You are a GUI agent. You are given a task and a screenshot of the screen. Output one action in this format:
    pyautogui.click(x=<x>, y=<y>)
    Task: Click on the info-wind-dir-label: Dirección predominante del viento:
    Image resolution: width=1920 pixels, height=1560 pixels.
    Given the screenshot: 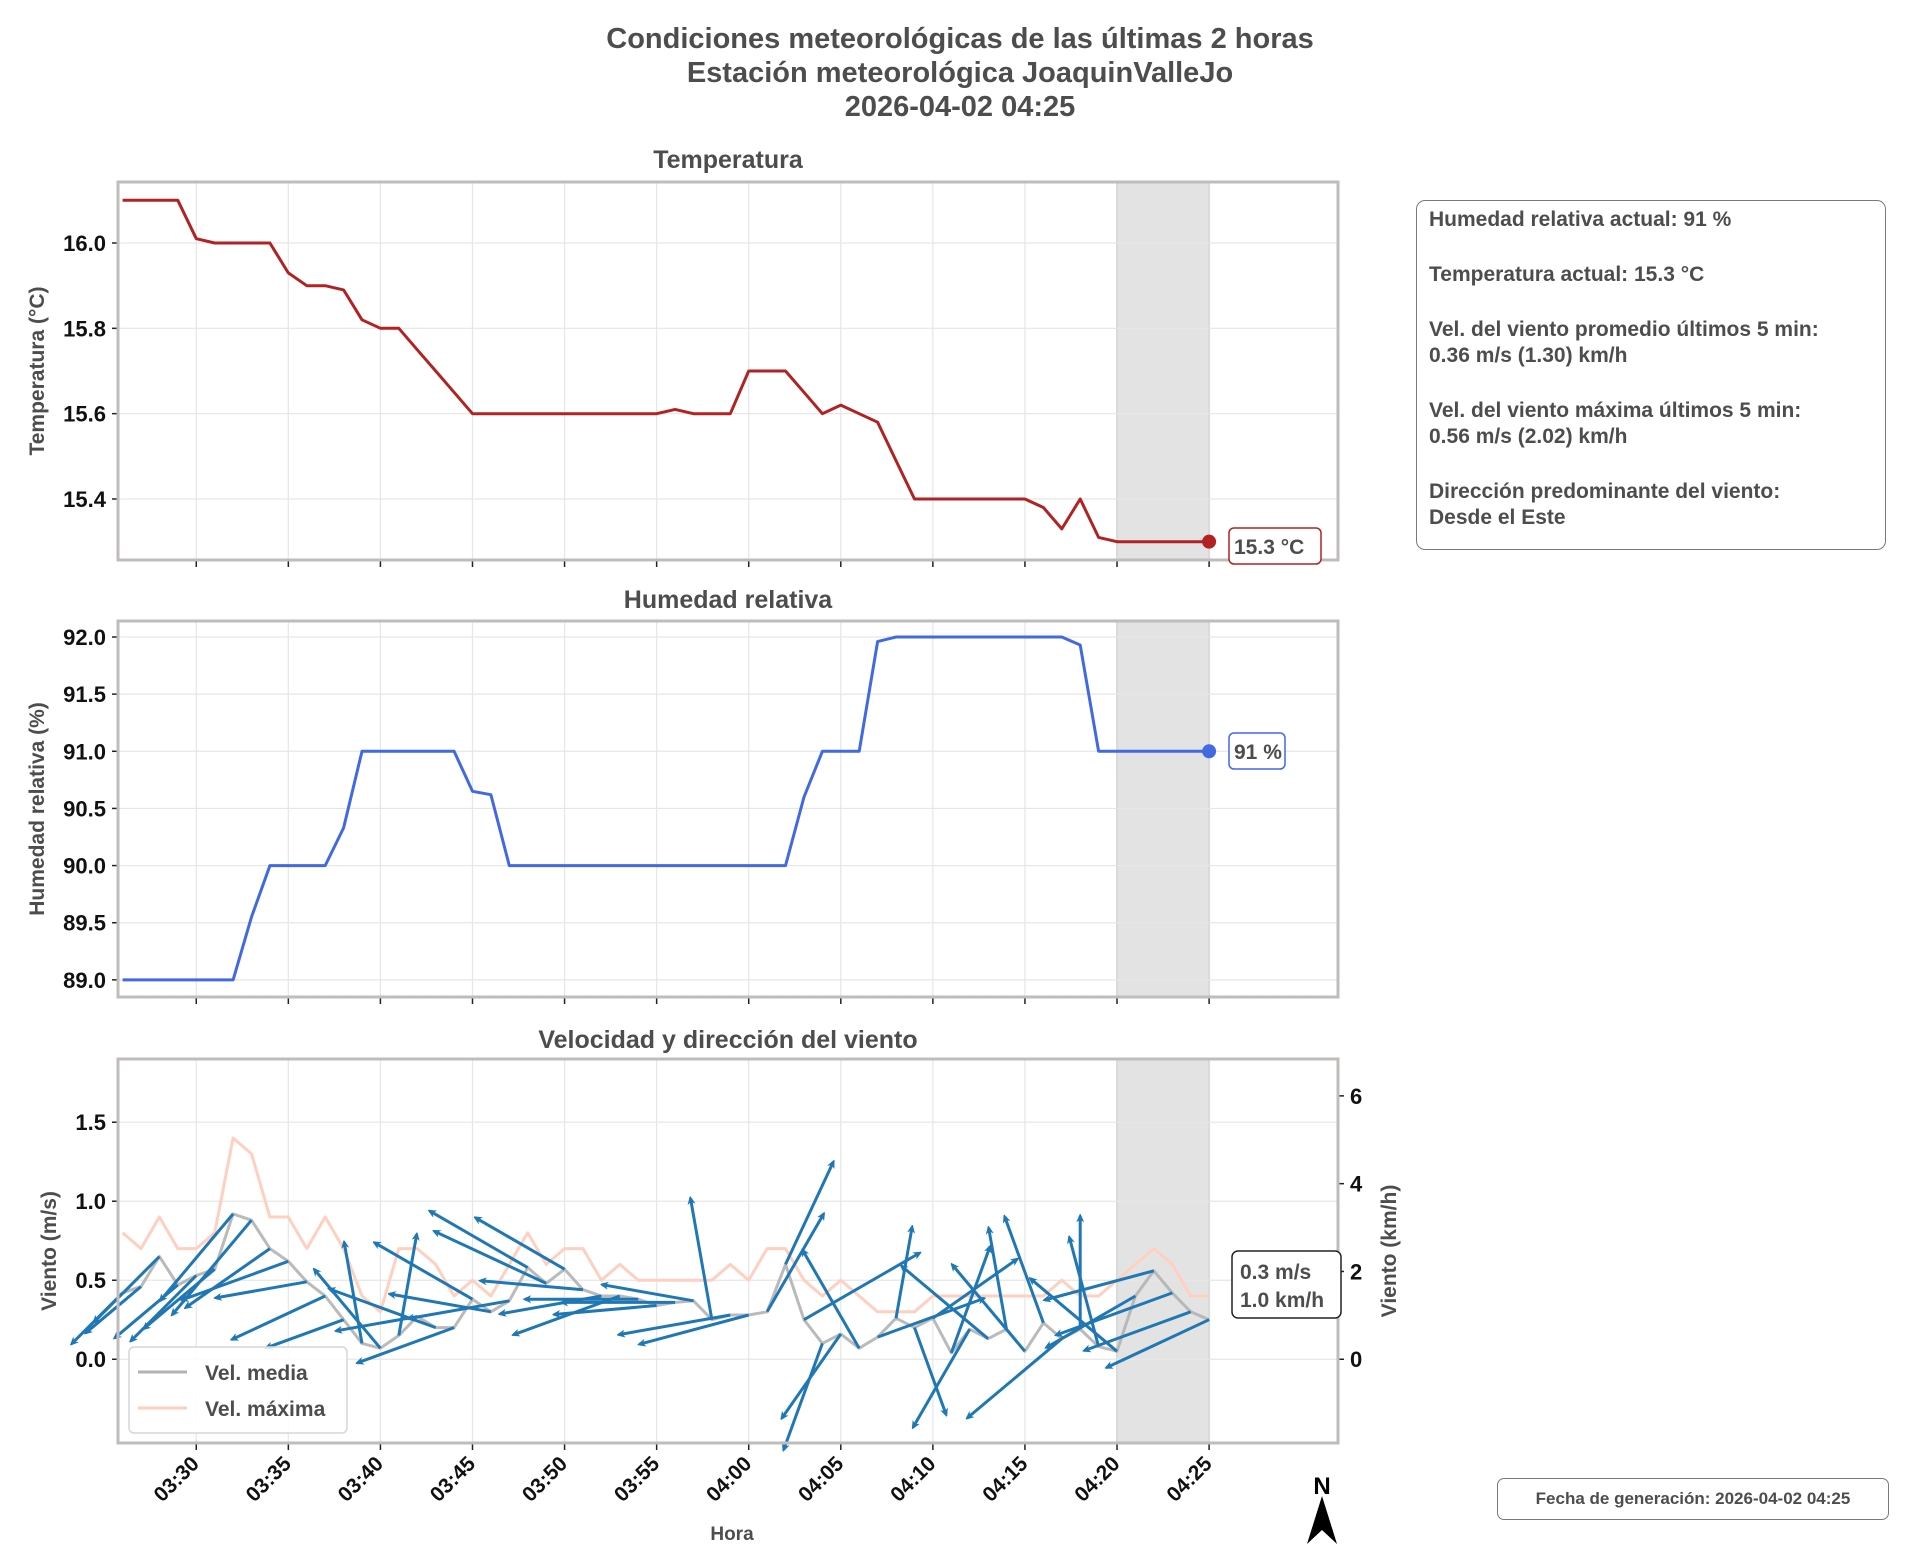 What is the action you would take?
    pyautogui.click(x=1605, y=491)
    